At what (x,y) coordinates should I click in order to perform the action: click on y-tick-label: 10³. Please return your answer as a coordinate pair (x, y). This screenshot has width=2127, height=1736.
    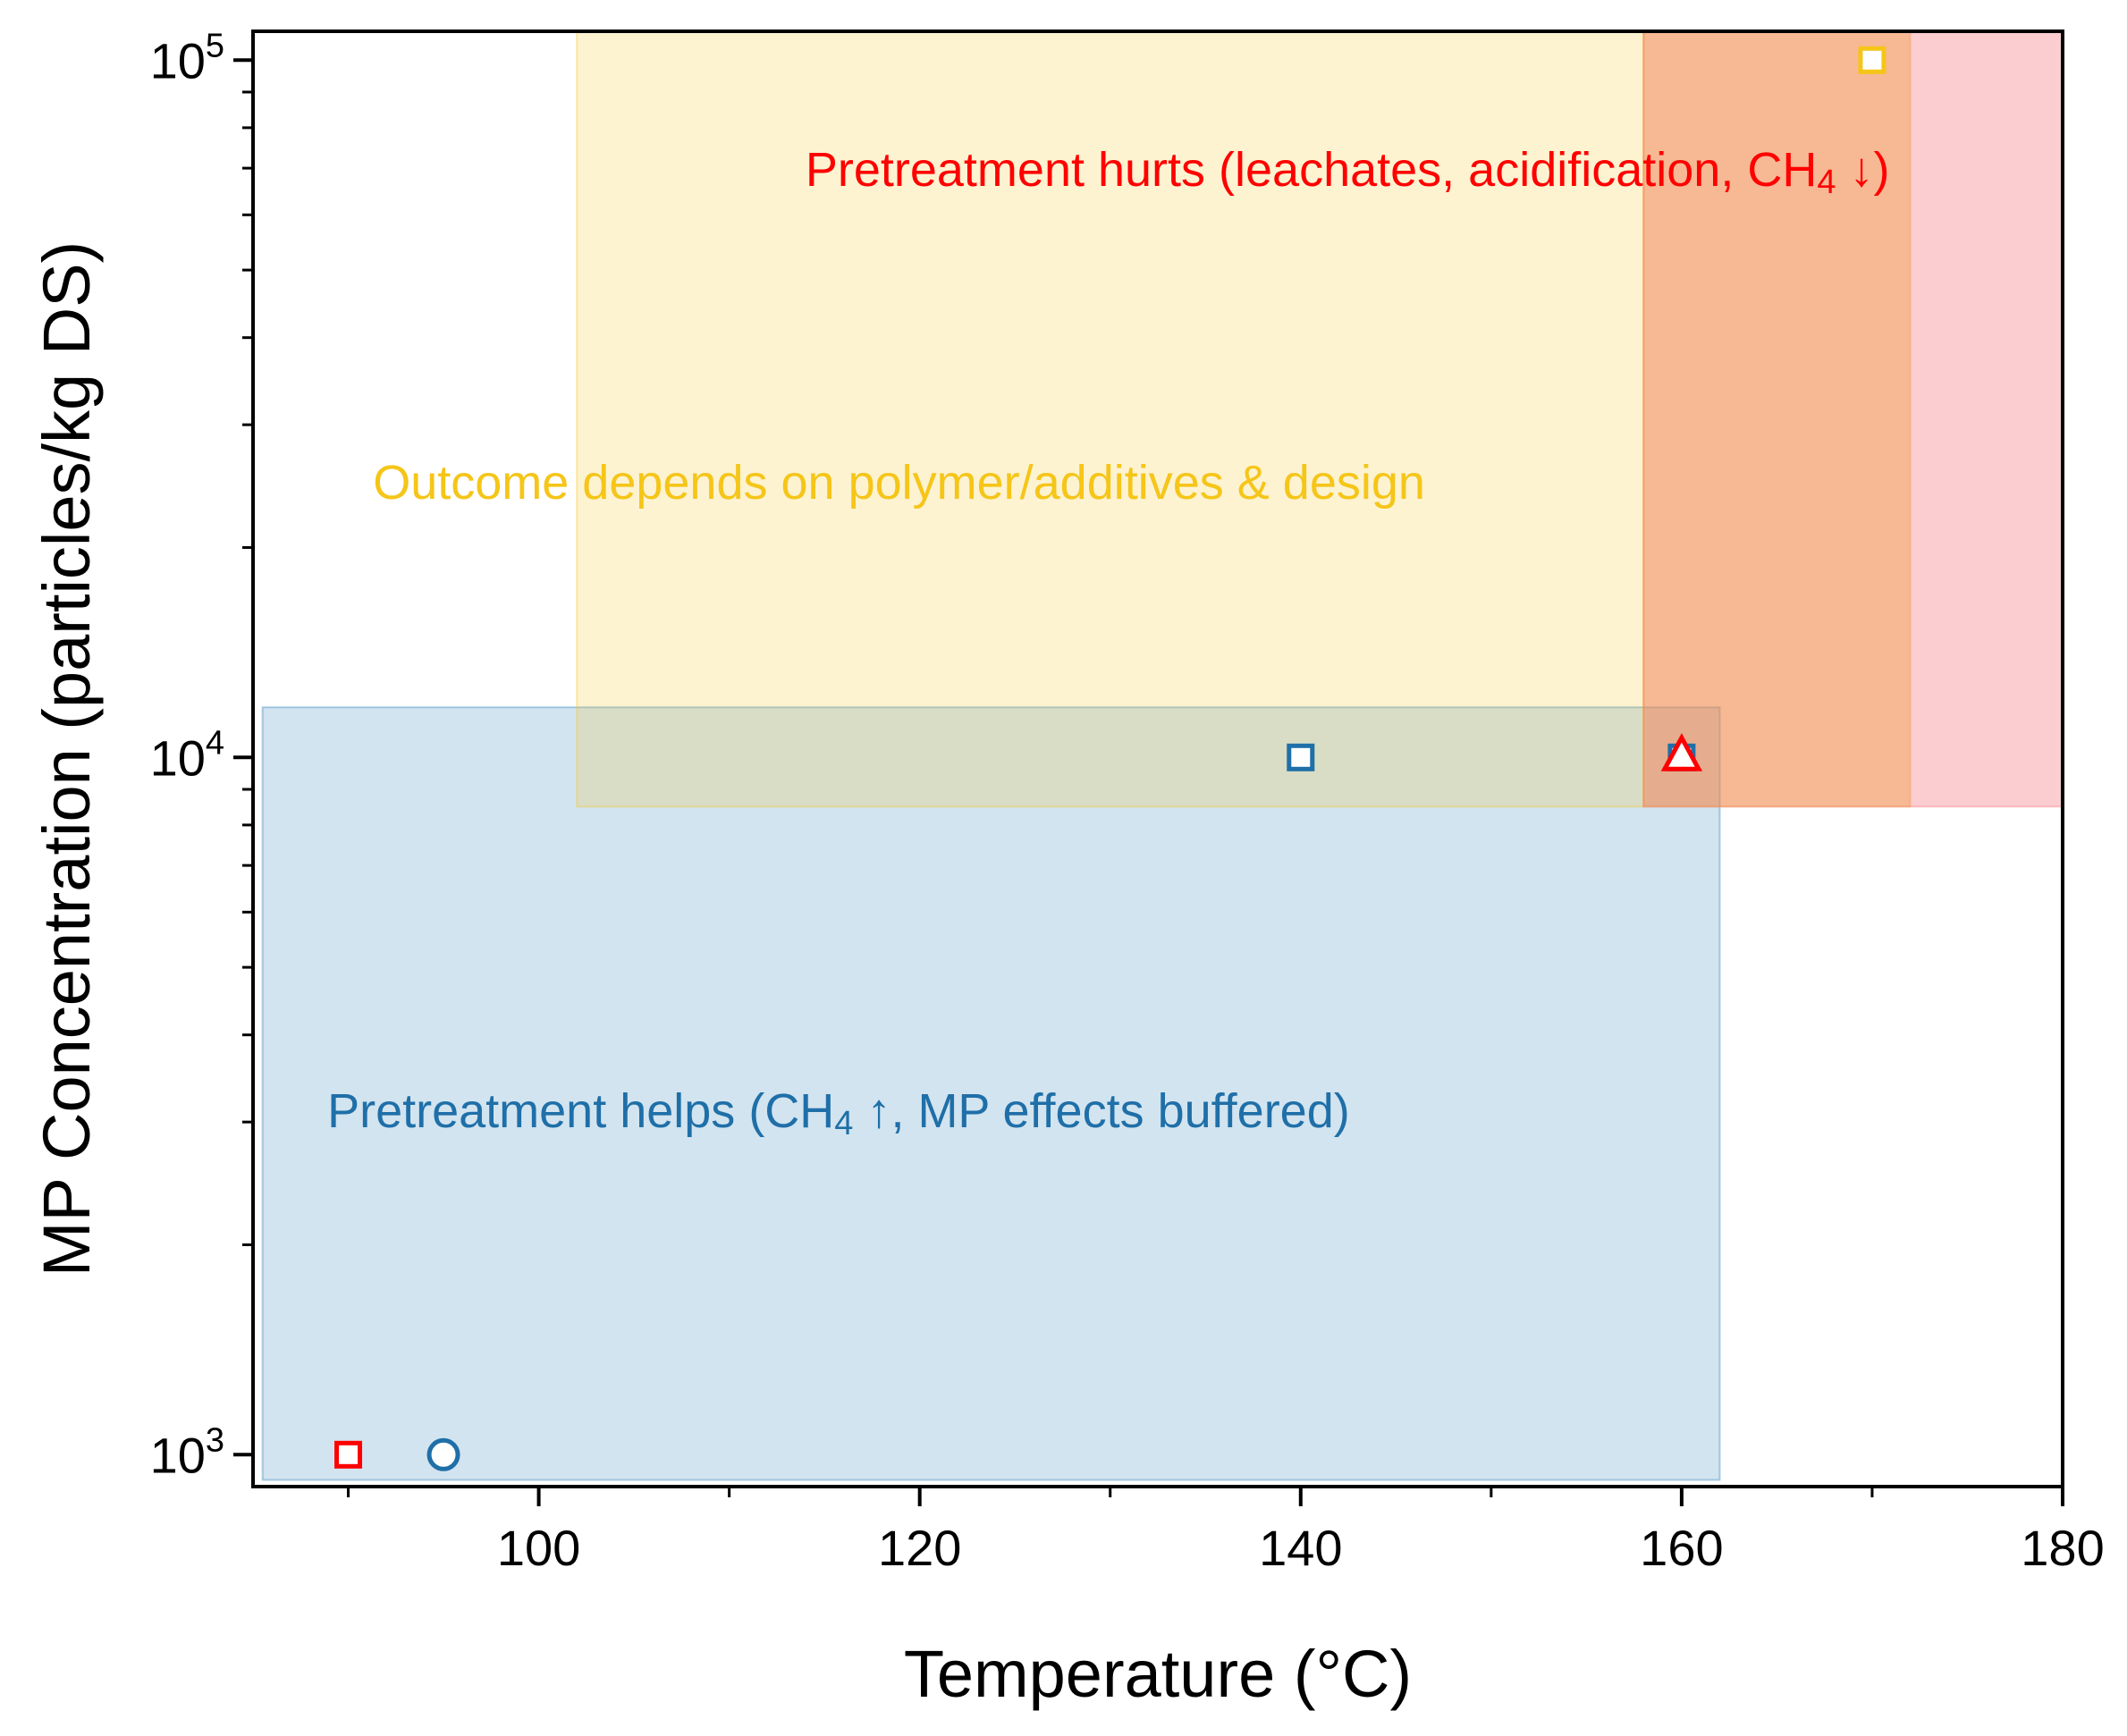
    Looking at the image, I should click on (187, 1452).